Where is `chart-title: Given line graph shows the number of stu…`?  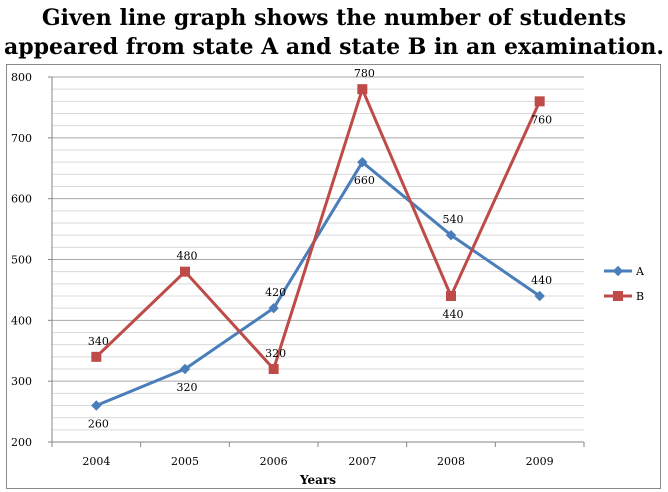
chart-title: Given line graph shows the number of stu… is located at coordinates (334, 33).